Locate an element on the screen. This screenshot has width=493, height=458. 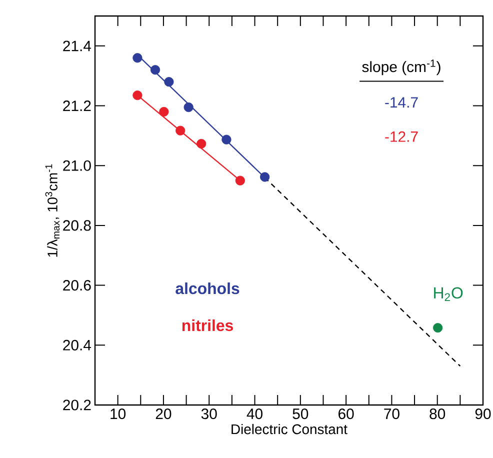
y-tick-label: 20.6 is located at coordinates (77, 285).